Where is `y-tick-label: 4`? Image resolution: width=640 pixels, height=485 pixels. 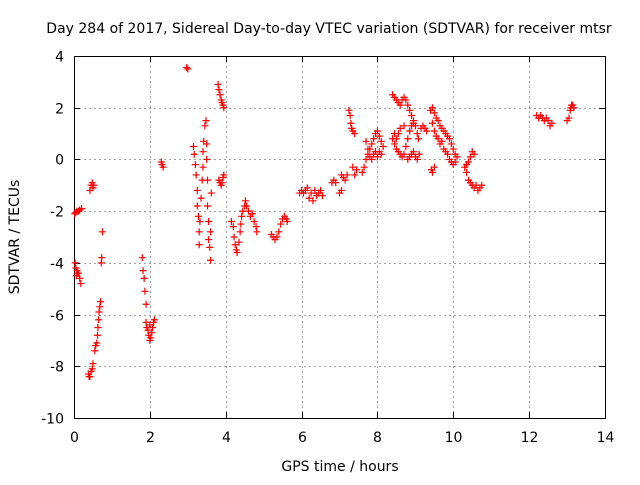 y-tick-label: 4 is located at coordinates (59, 58).